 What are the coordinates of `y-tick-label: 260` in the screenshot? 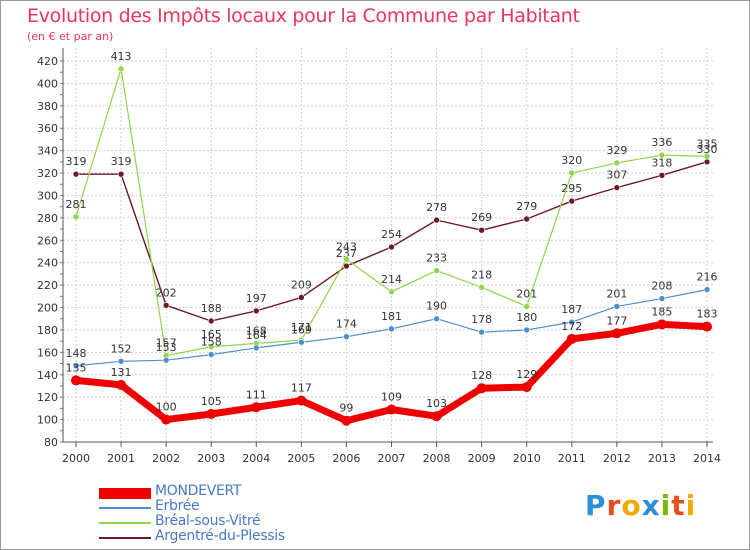 It's located at (47, 240).